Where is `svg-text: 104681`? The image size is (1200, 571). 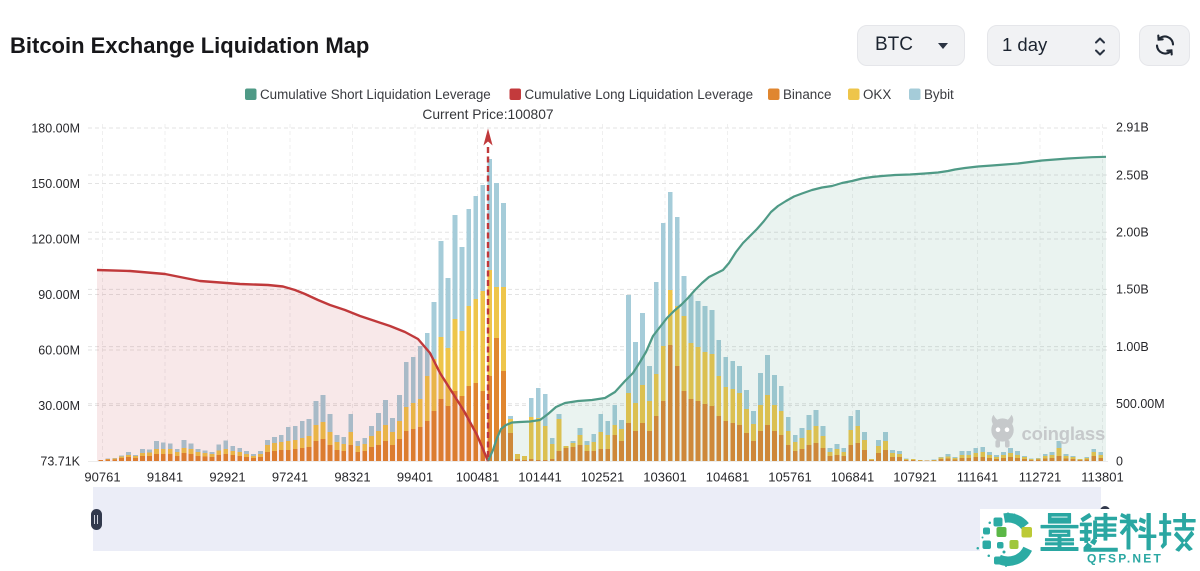 svg-text: 104681 is located at coordinates (727, 477).